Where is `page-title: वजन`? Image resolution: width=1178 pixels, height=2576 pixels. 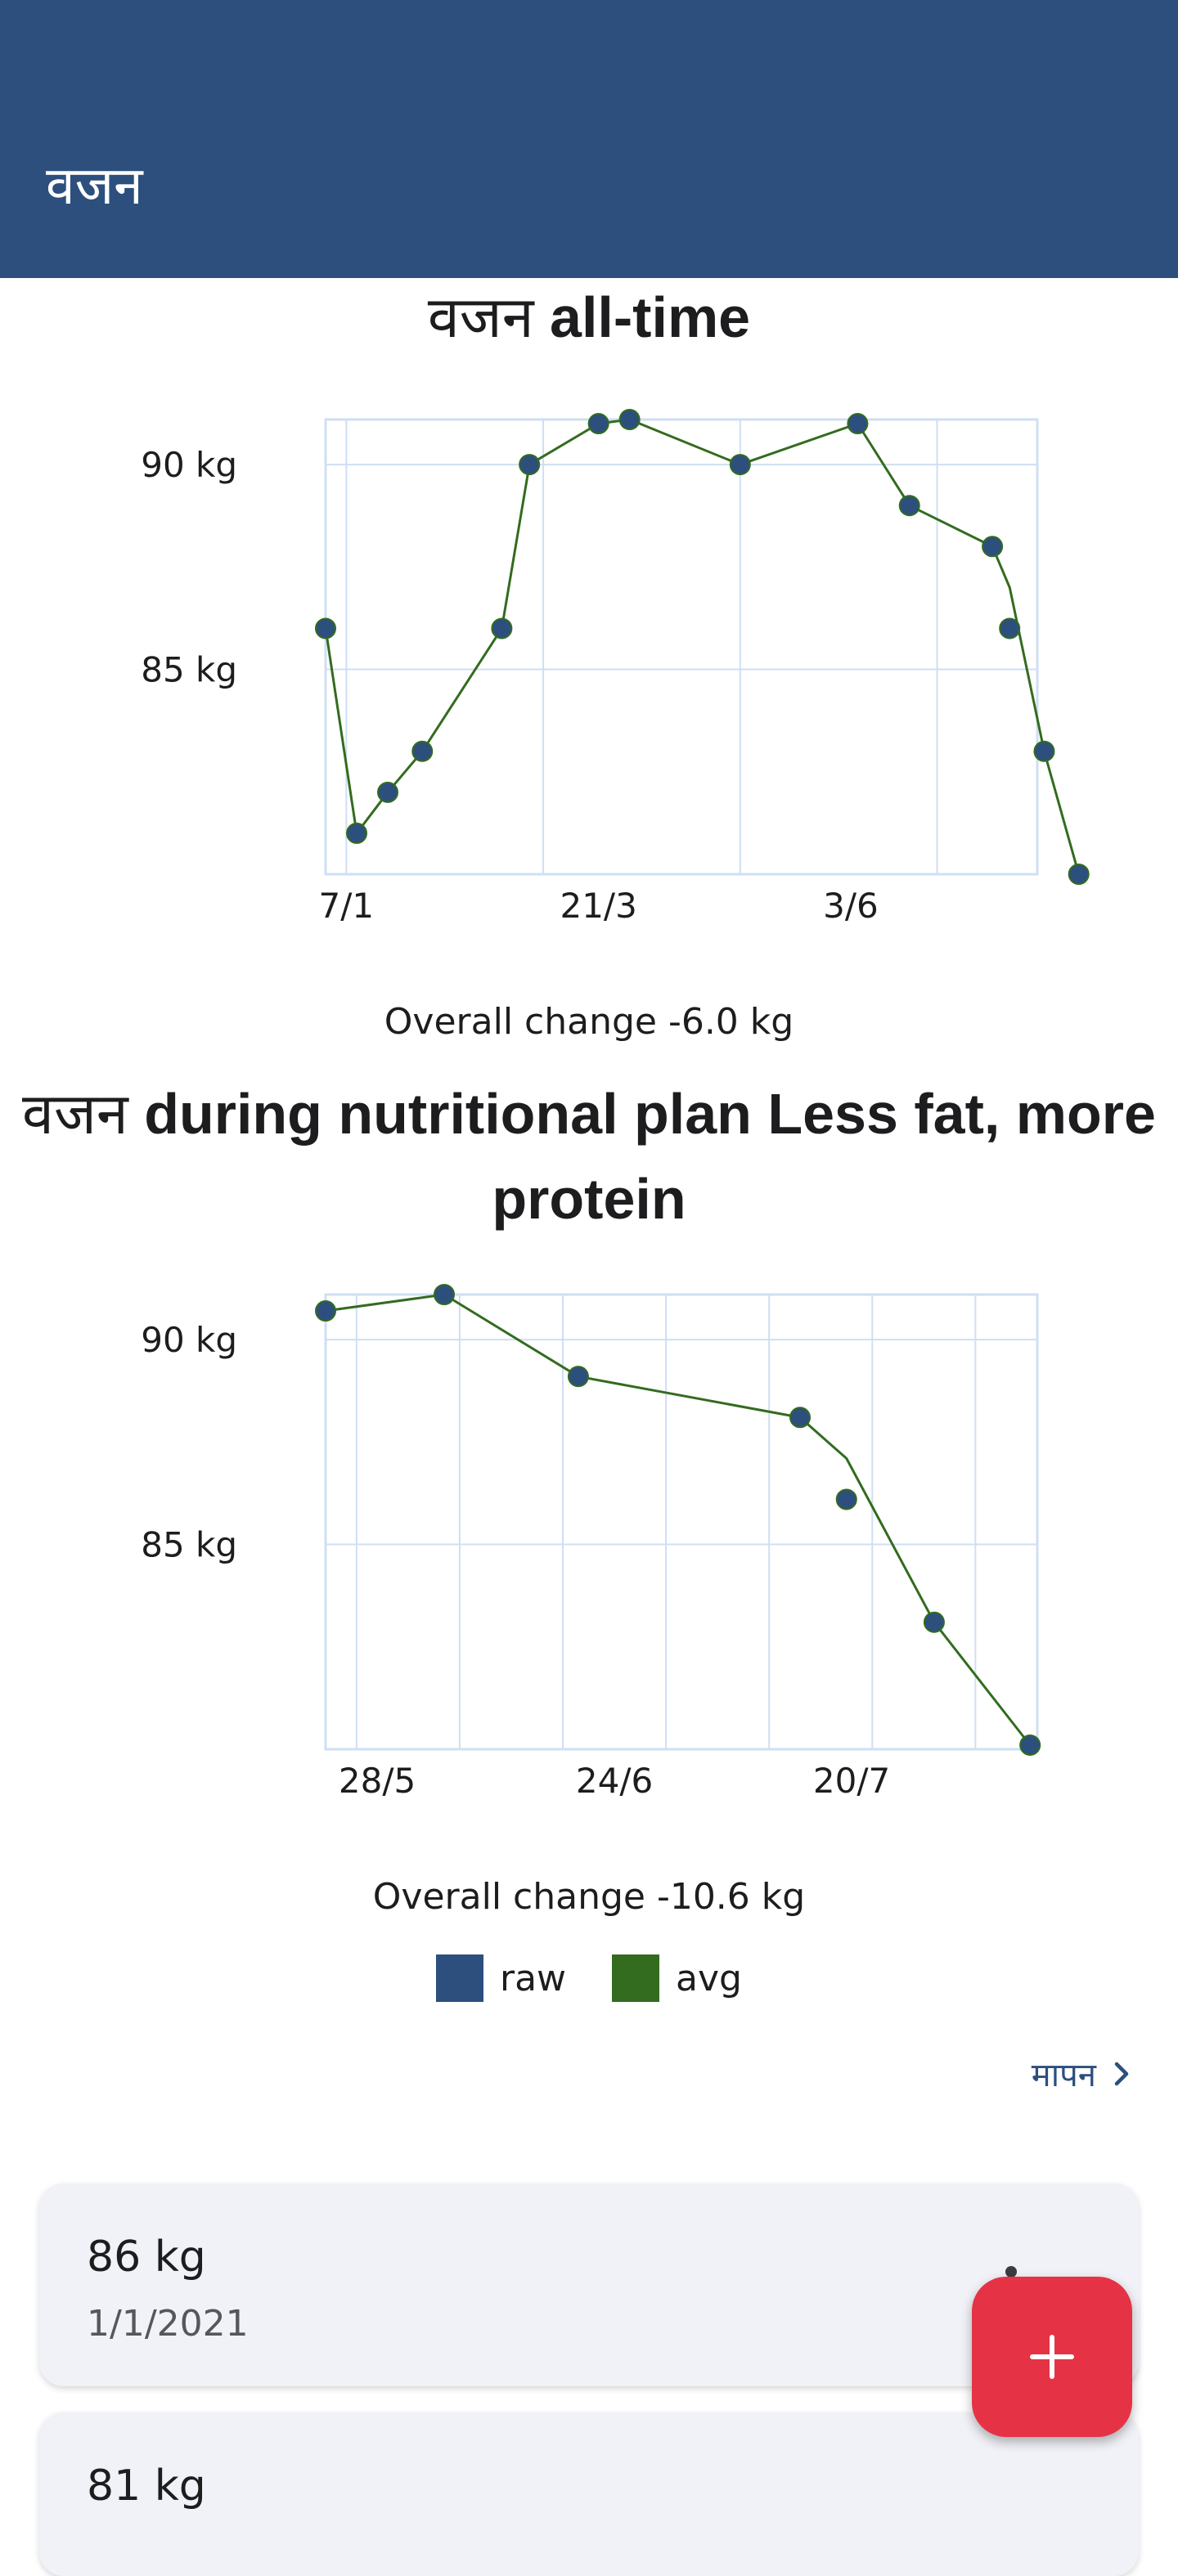
page-title: वजन is located at coordinates (94, 187).